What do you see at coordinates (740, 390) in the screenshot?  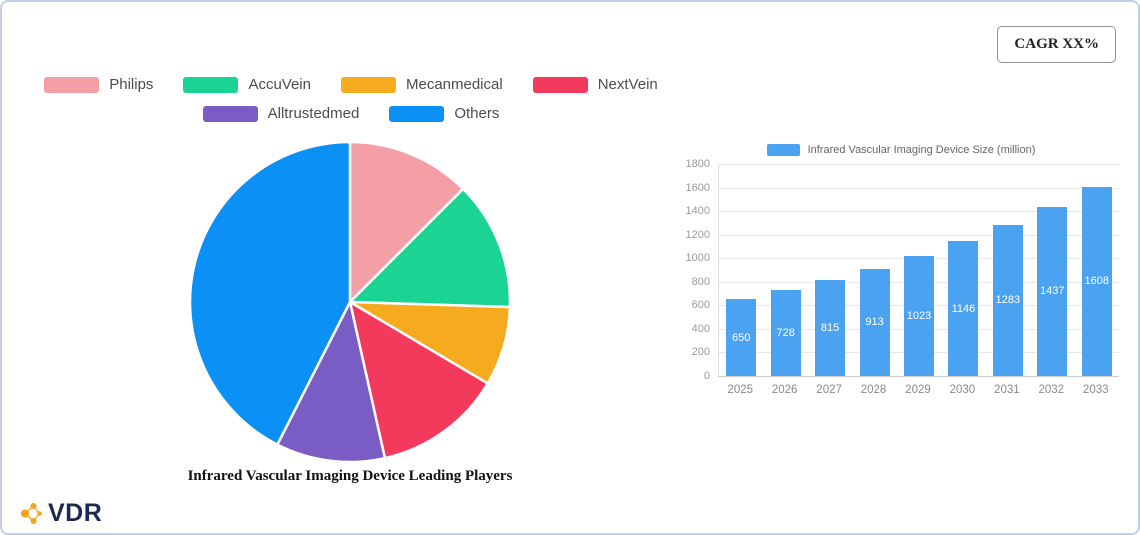 I see `x-tick-label: 2025` at bounding box center [740, 390].